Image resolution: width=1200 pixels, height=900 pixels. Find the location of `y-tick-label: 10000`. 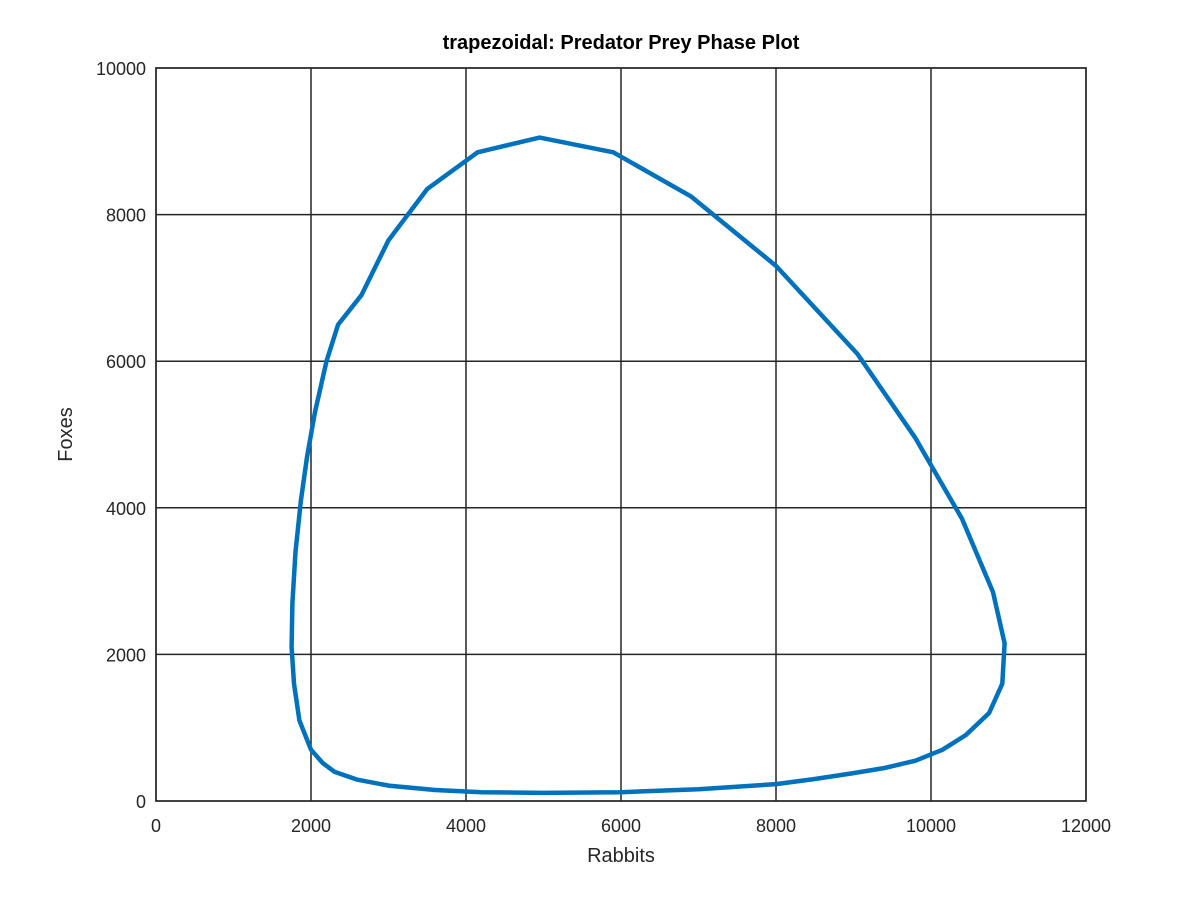

y-tick-label: 10000 is located at coordinates (121, 69).